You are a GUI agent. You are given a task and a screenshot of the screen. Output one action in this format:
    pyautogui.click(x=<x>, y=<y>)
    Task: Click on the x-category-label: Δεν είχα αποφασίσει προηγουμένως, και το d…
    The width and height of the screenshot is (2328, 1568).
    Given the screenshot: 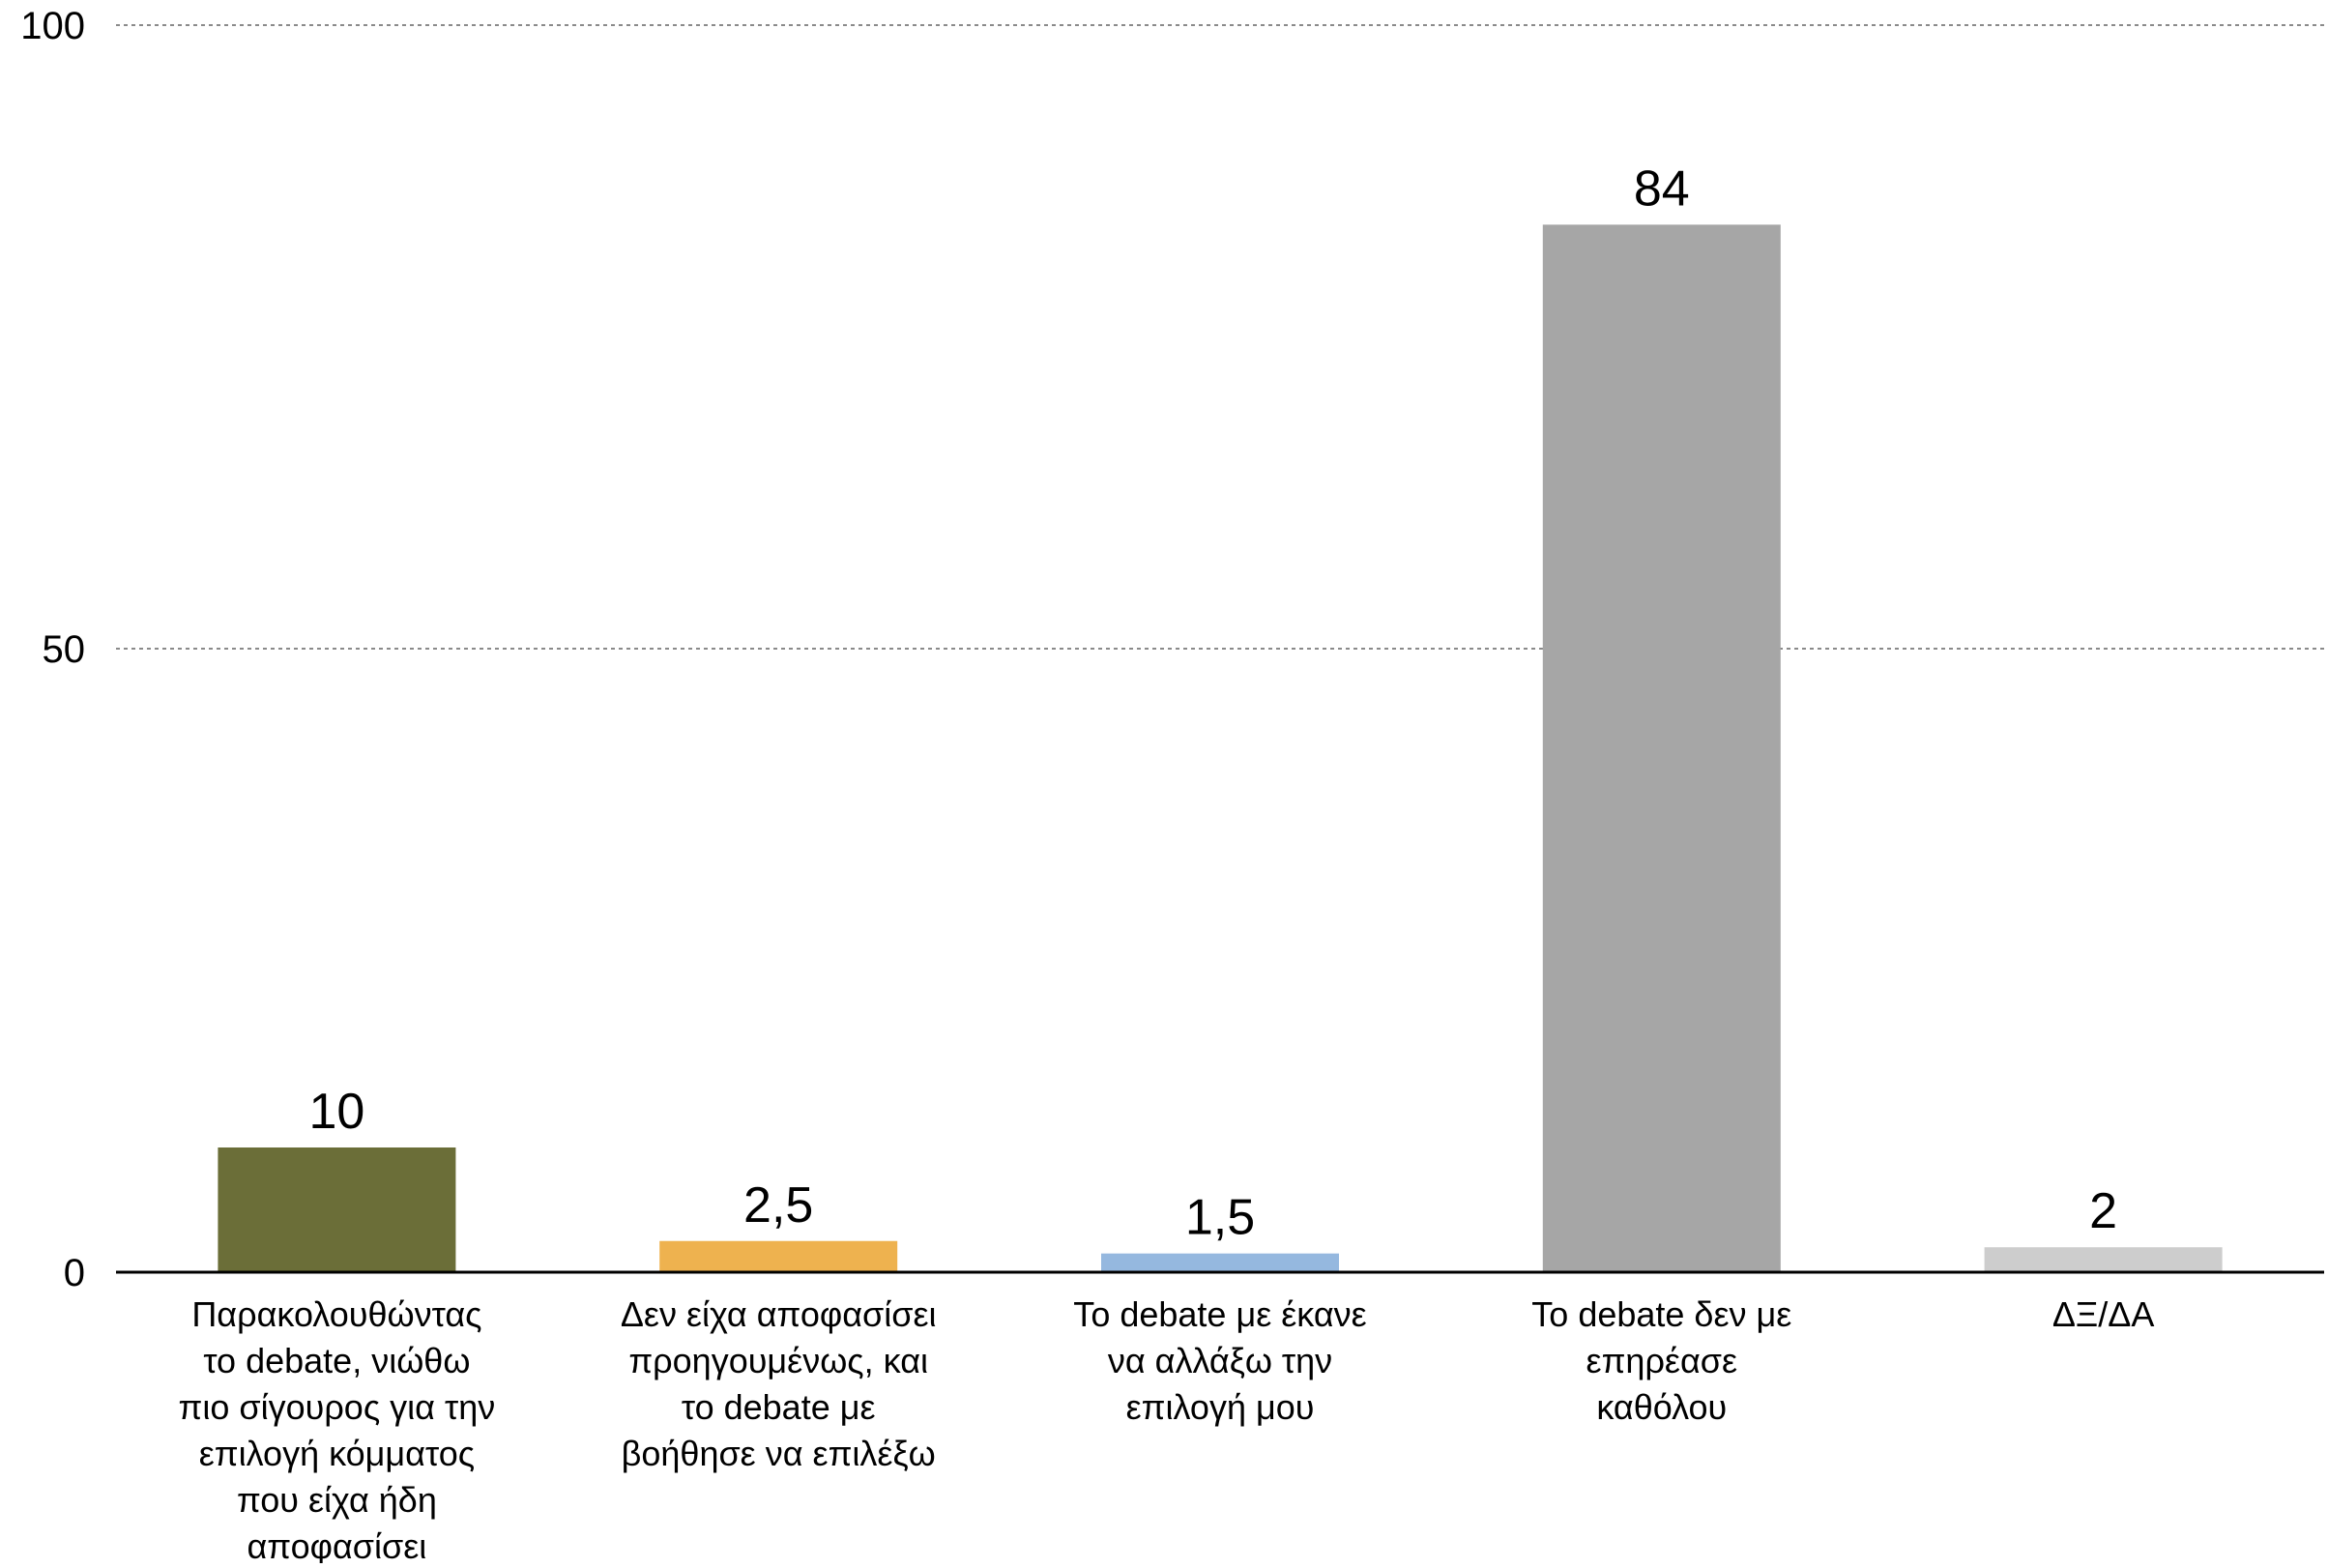 What is the action you would take?
    pyautogui.click(x=779, y=1383)
    